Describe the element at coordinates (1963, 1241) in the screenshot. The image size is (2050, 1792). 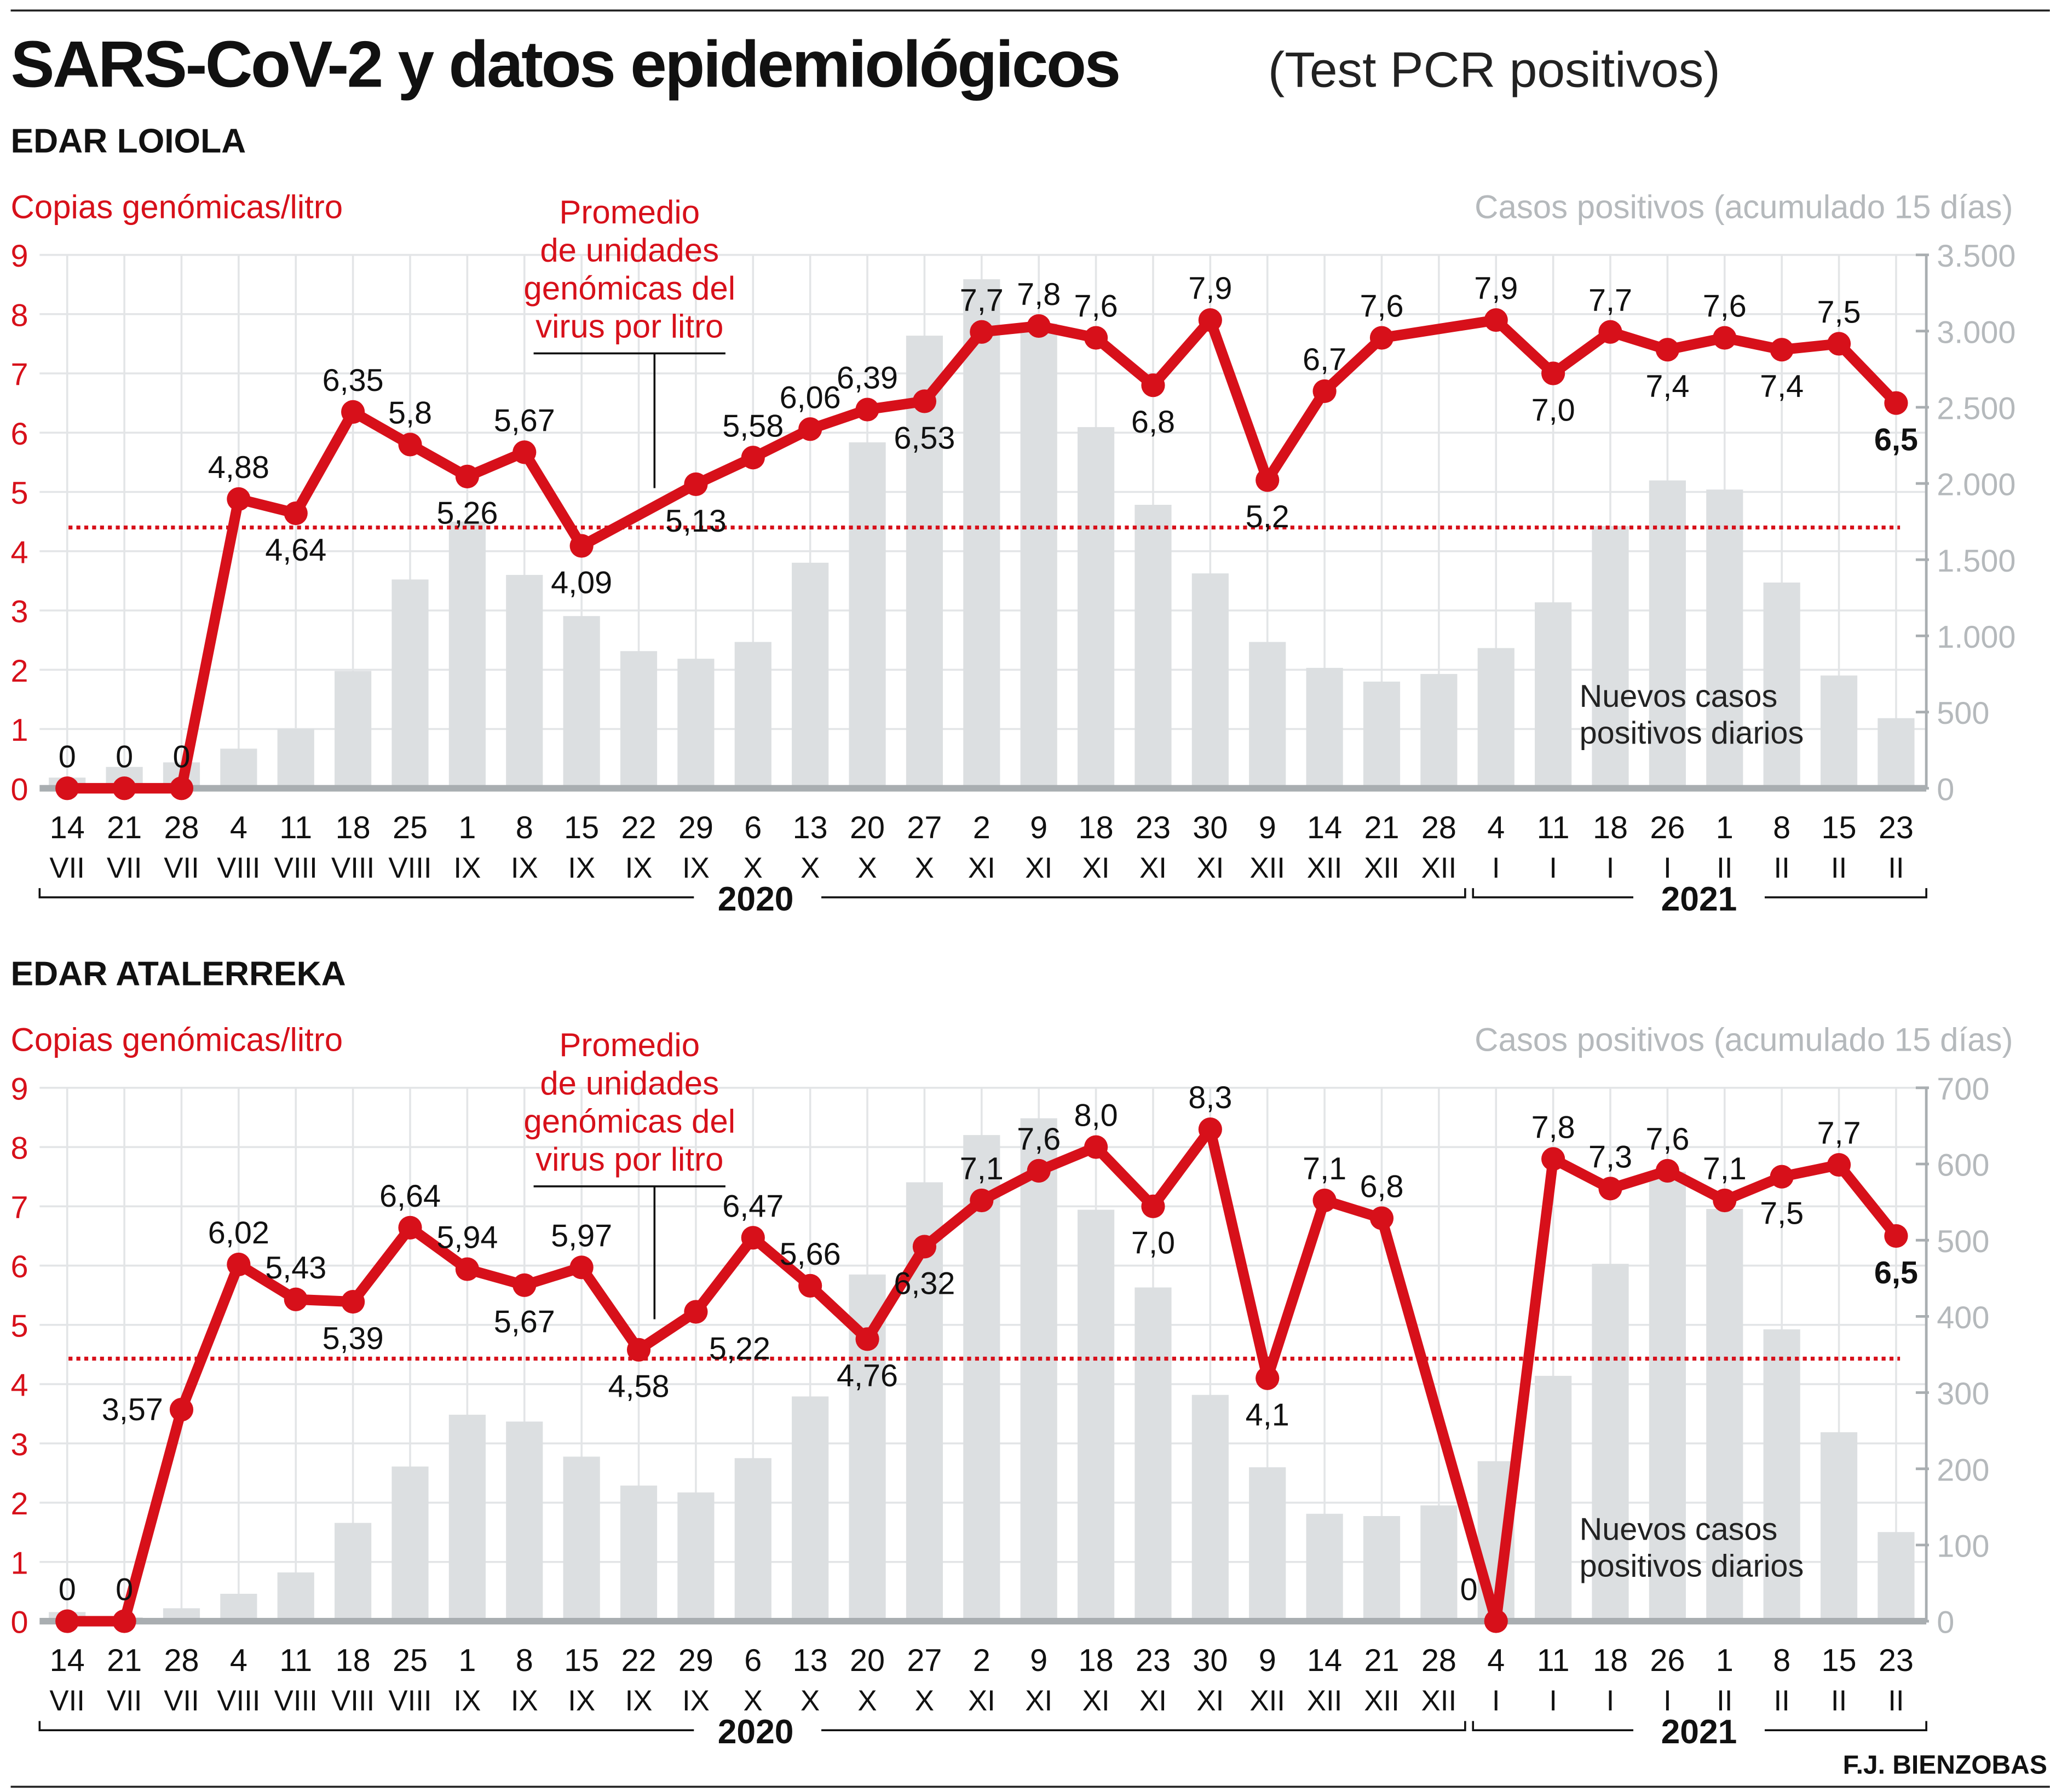
I see `right-tick-label: 500` at that location.